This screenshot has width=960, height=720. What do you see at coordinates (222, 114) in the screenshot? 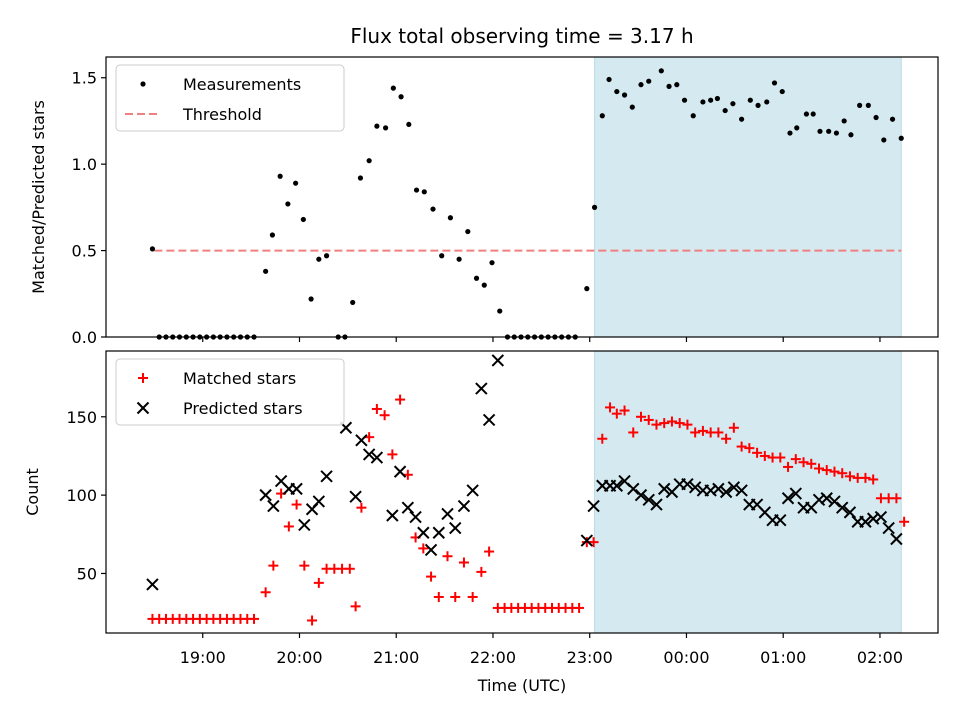
I see `legend-label: Threshold` at bounding box center [222, 114].